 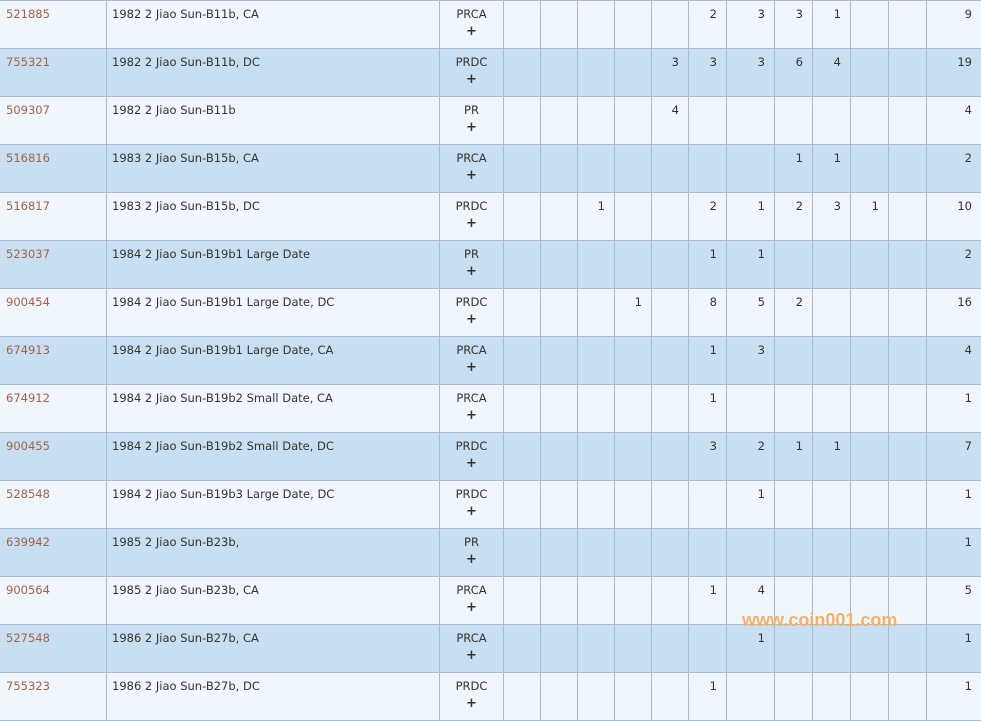 What do you see at coordinates (28, 446) in the screenshot?
I see `cert-link: 900455` at bounding box center [28, 446].